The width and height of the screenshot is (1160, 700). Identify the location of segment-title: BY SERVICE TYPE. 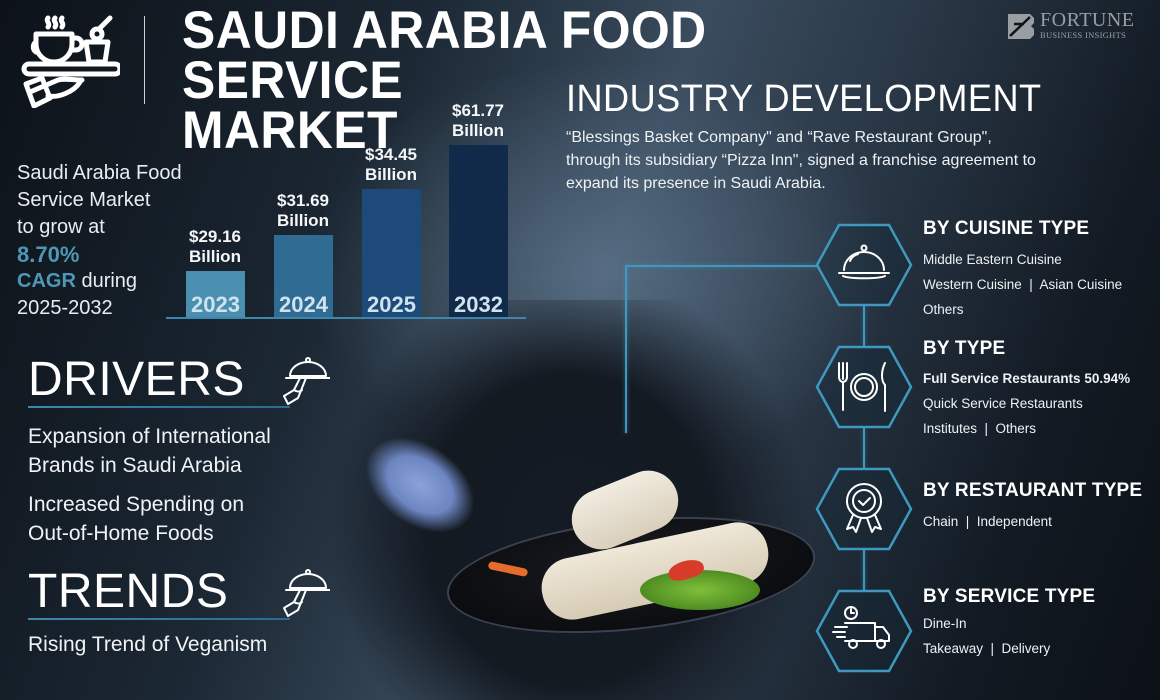
(1009, 596).